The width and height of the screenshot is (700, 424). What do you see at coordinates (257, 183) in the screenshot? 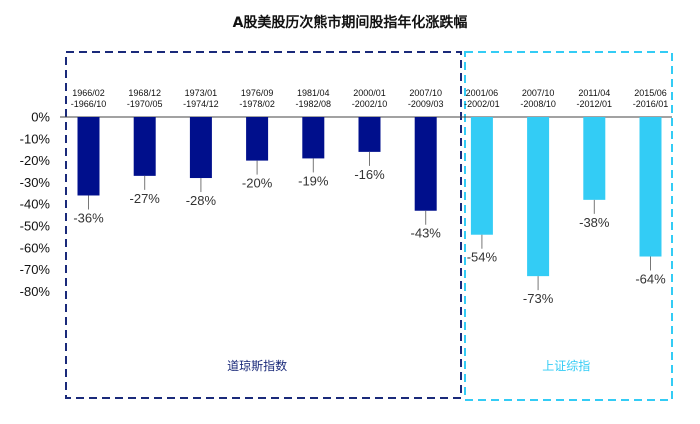
I see `data-label: -20%` at bounding box center [257, 183].